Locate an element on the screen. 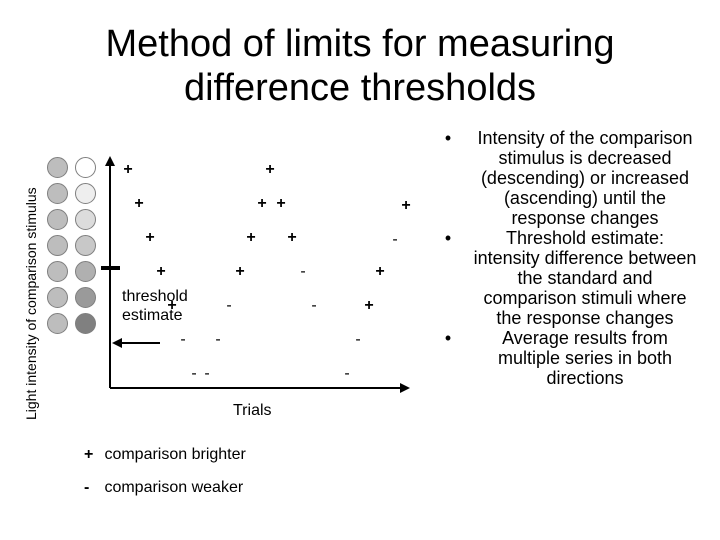 The height and width of the screenshot is (540, 720). legend-minus-symbol: - is located at coordinates (87, 487).